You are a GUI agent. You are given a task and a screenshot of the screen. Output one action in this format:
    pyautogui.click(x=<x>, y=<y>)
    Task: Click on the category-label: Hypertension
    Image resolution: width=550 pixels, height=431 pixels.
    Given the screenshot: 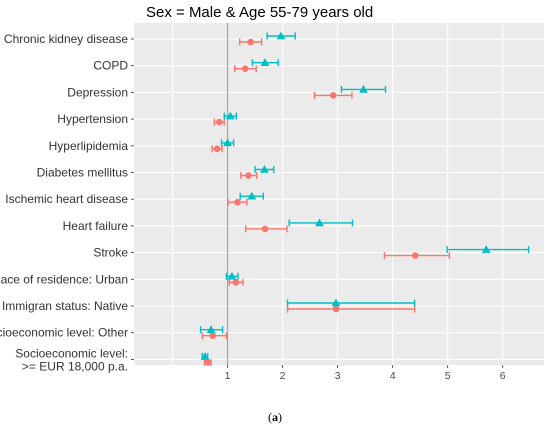 What is the action you would take?
    pyautogui.click(x=92, y=119)
    